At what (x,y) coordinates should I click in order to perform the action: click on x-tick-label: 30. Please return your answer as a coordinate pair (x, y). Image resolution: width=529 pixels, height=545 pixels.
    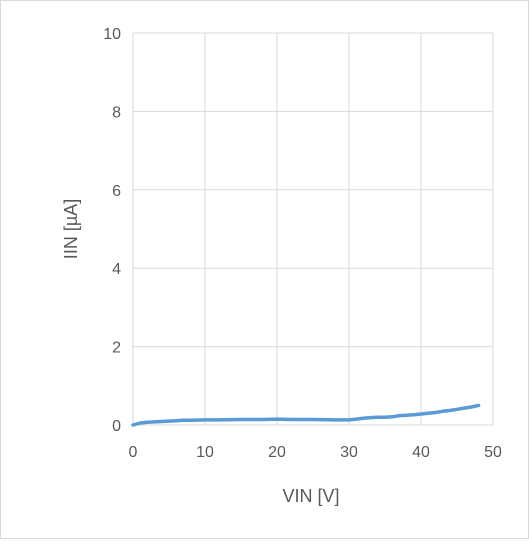
    Looking at the image, I should click on (349, 452).